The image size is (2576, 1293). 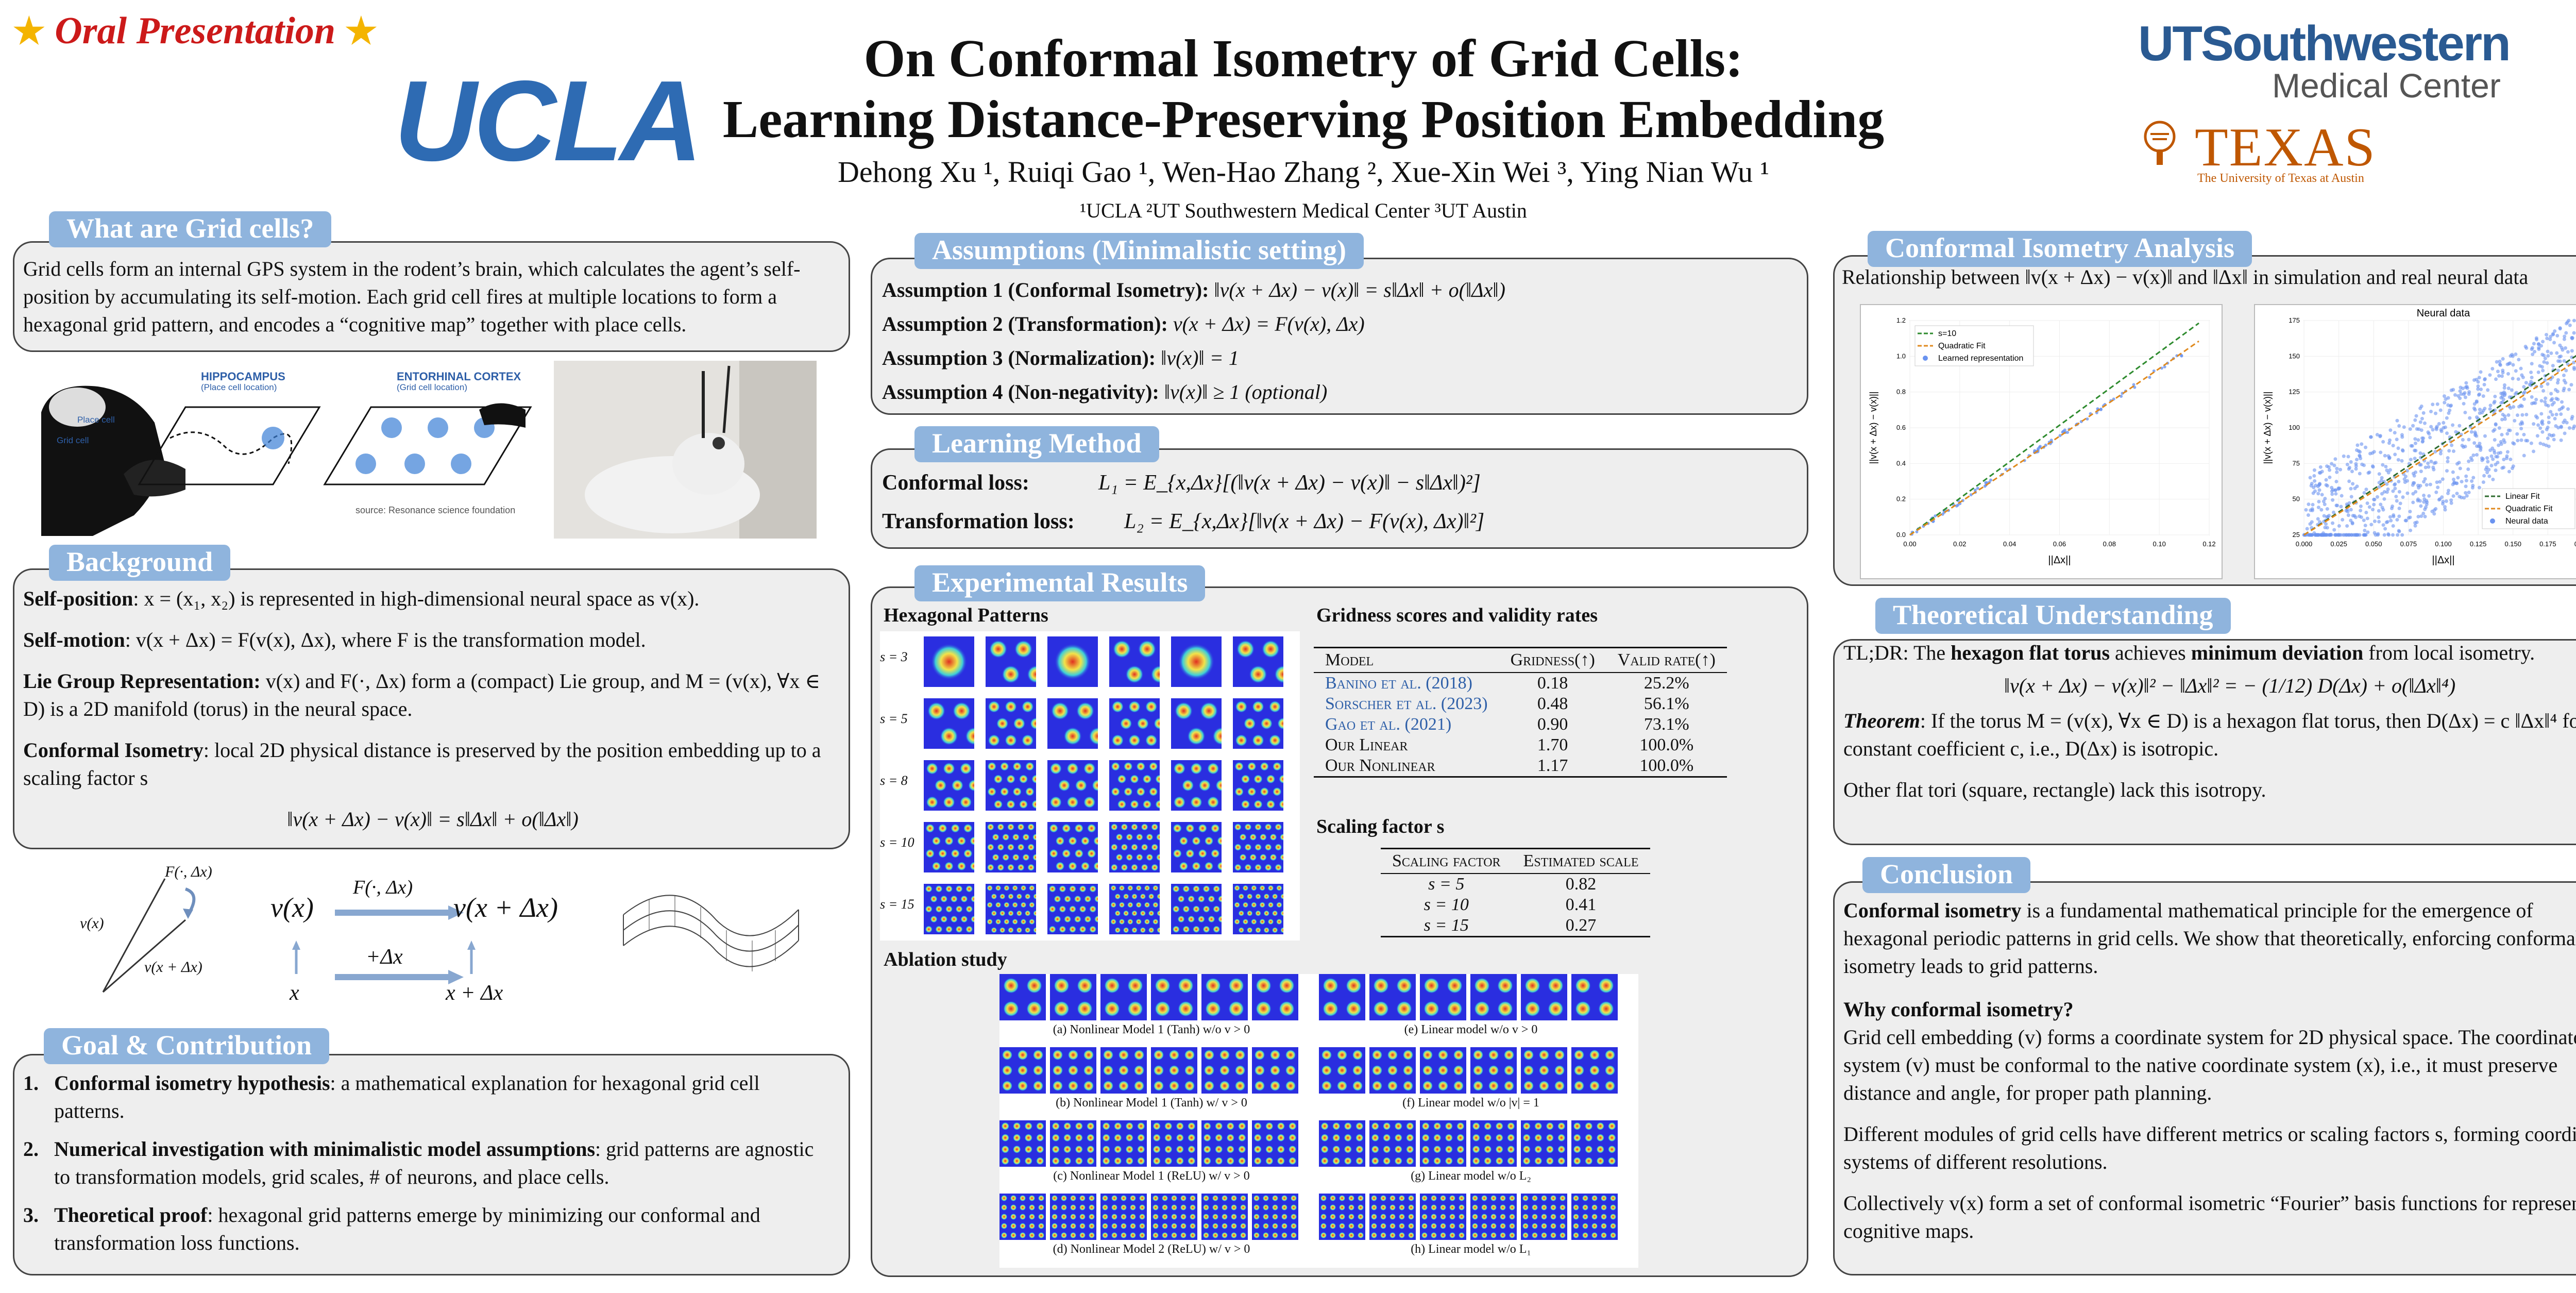 I want to click on theory-panel, so click(x=2204, y=742).